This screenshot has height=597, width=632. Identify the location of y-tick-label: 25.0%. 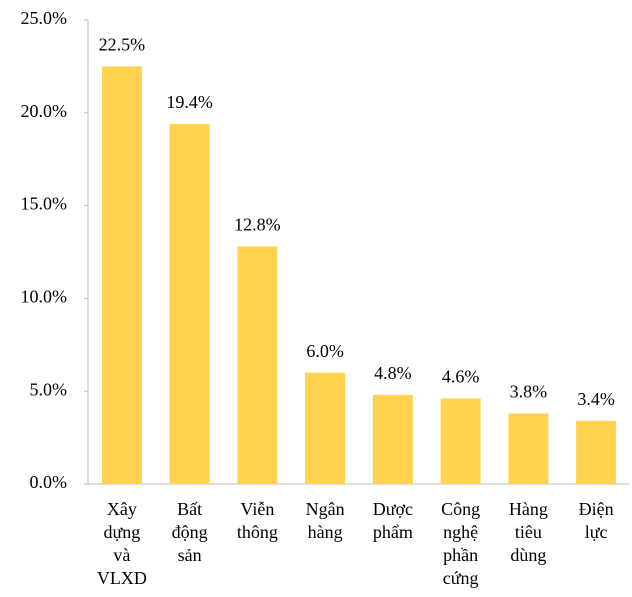
(44, 18).